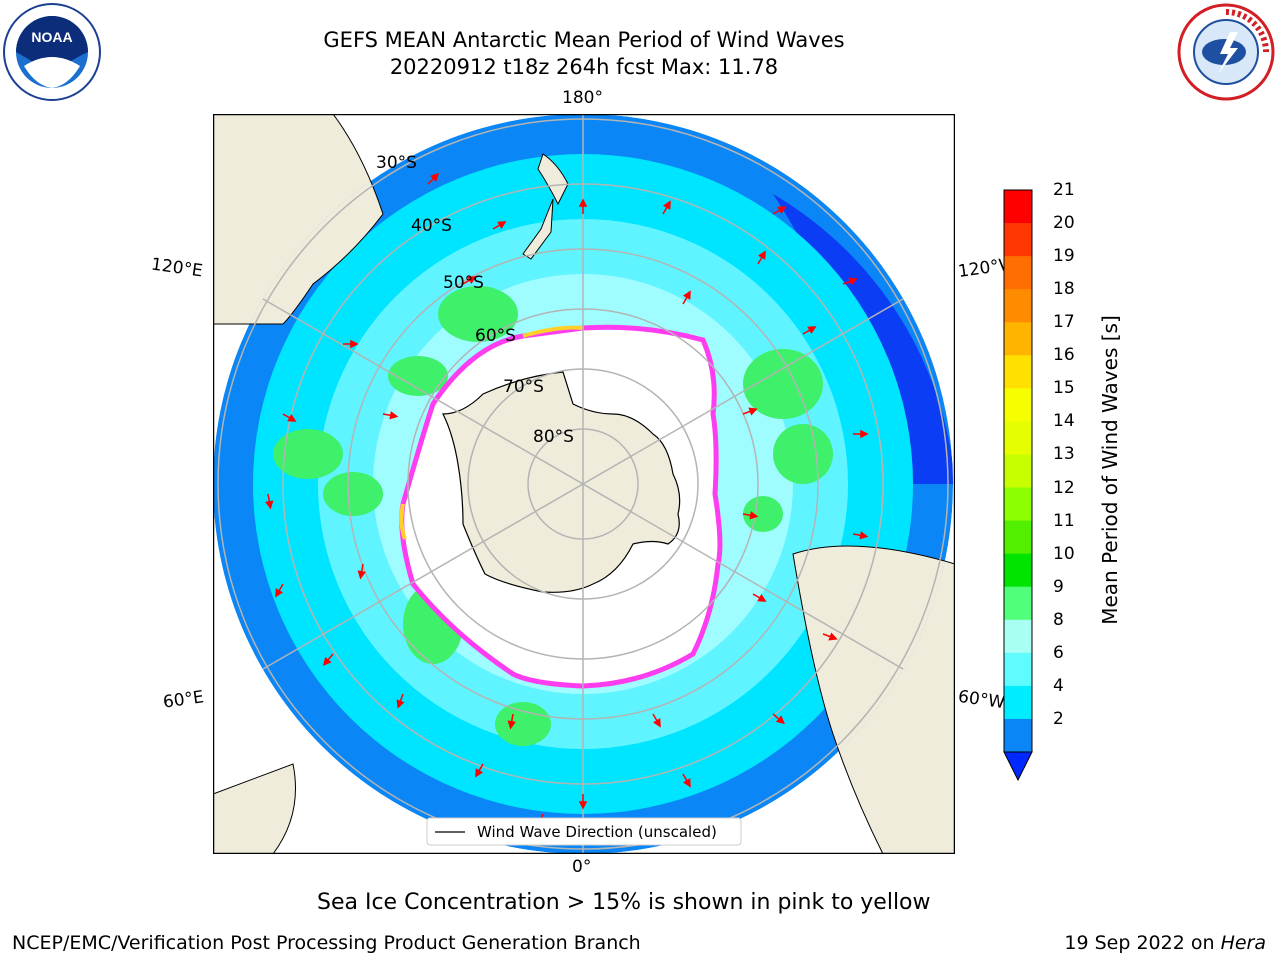  I want to click on map-legend: Wind Wave Direction (unscaled), so click(584, 831).